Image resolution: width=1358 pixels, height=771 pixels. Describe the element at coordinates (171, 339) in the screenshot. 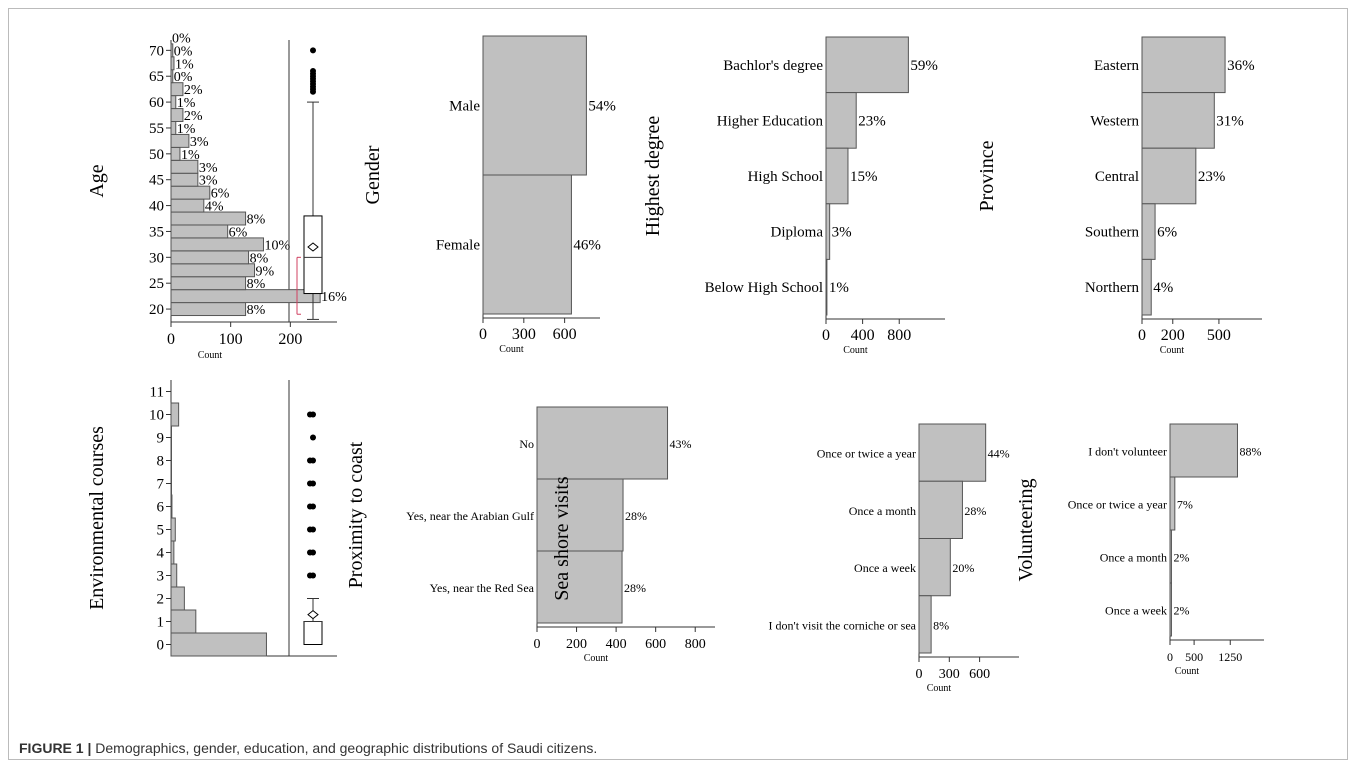

I see `chart0-x-tick-label-0: 0` at that location.